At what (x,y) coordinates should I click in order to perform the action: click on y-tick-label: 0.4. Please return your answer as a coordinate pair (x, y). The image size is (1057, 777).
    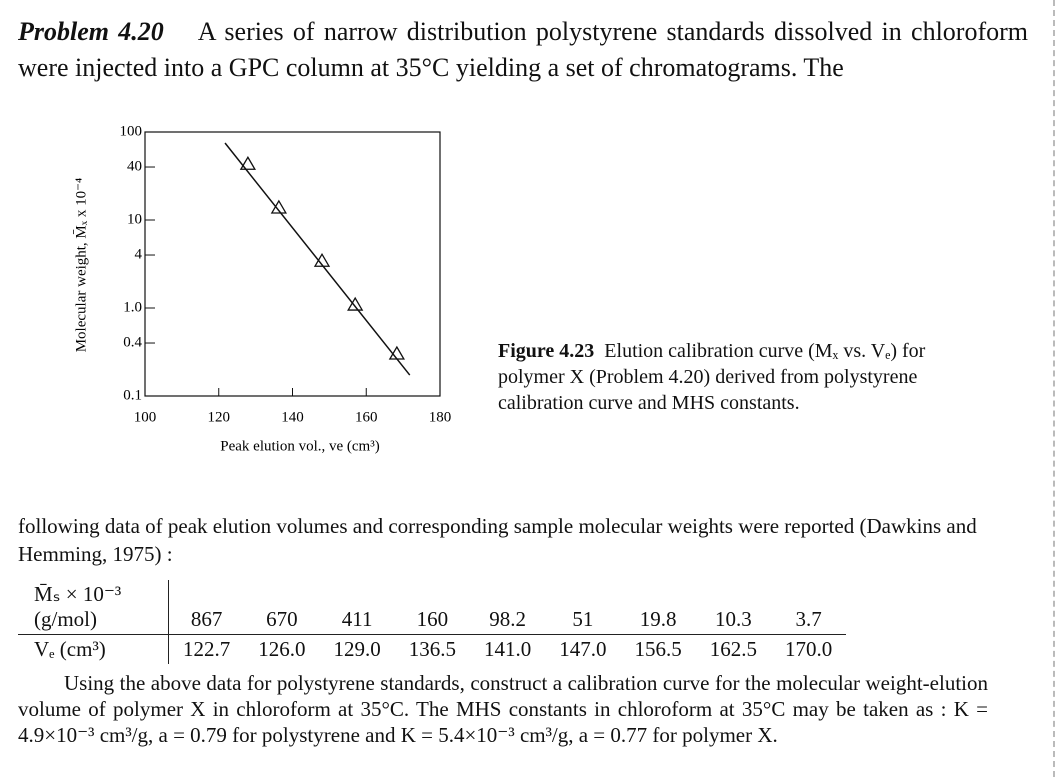
    Looking at the image, I should click on (132, 342).